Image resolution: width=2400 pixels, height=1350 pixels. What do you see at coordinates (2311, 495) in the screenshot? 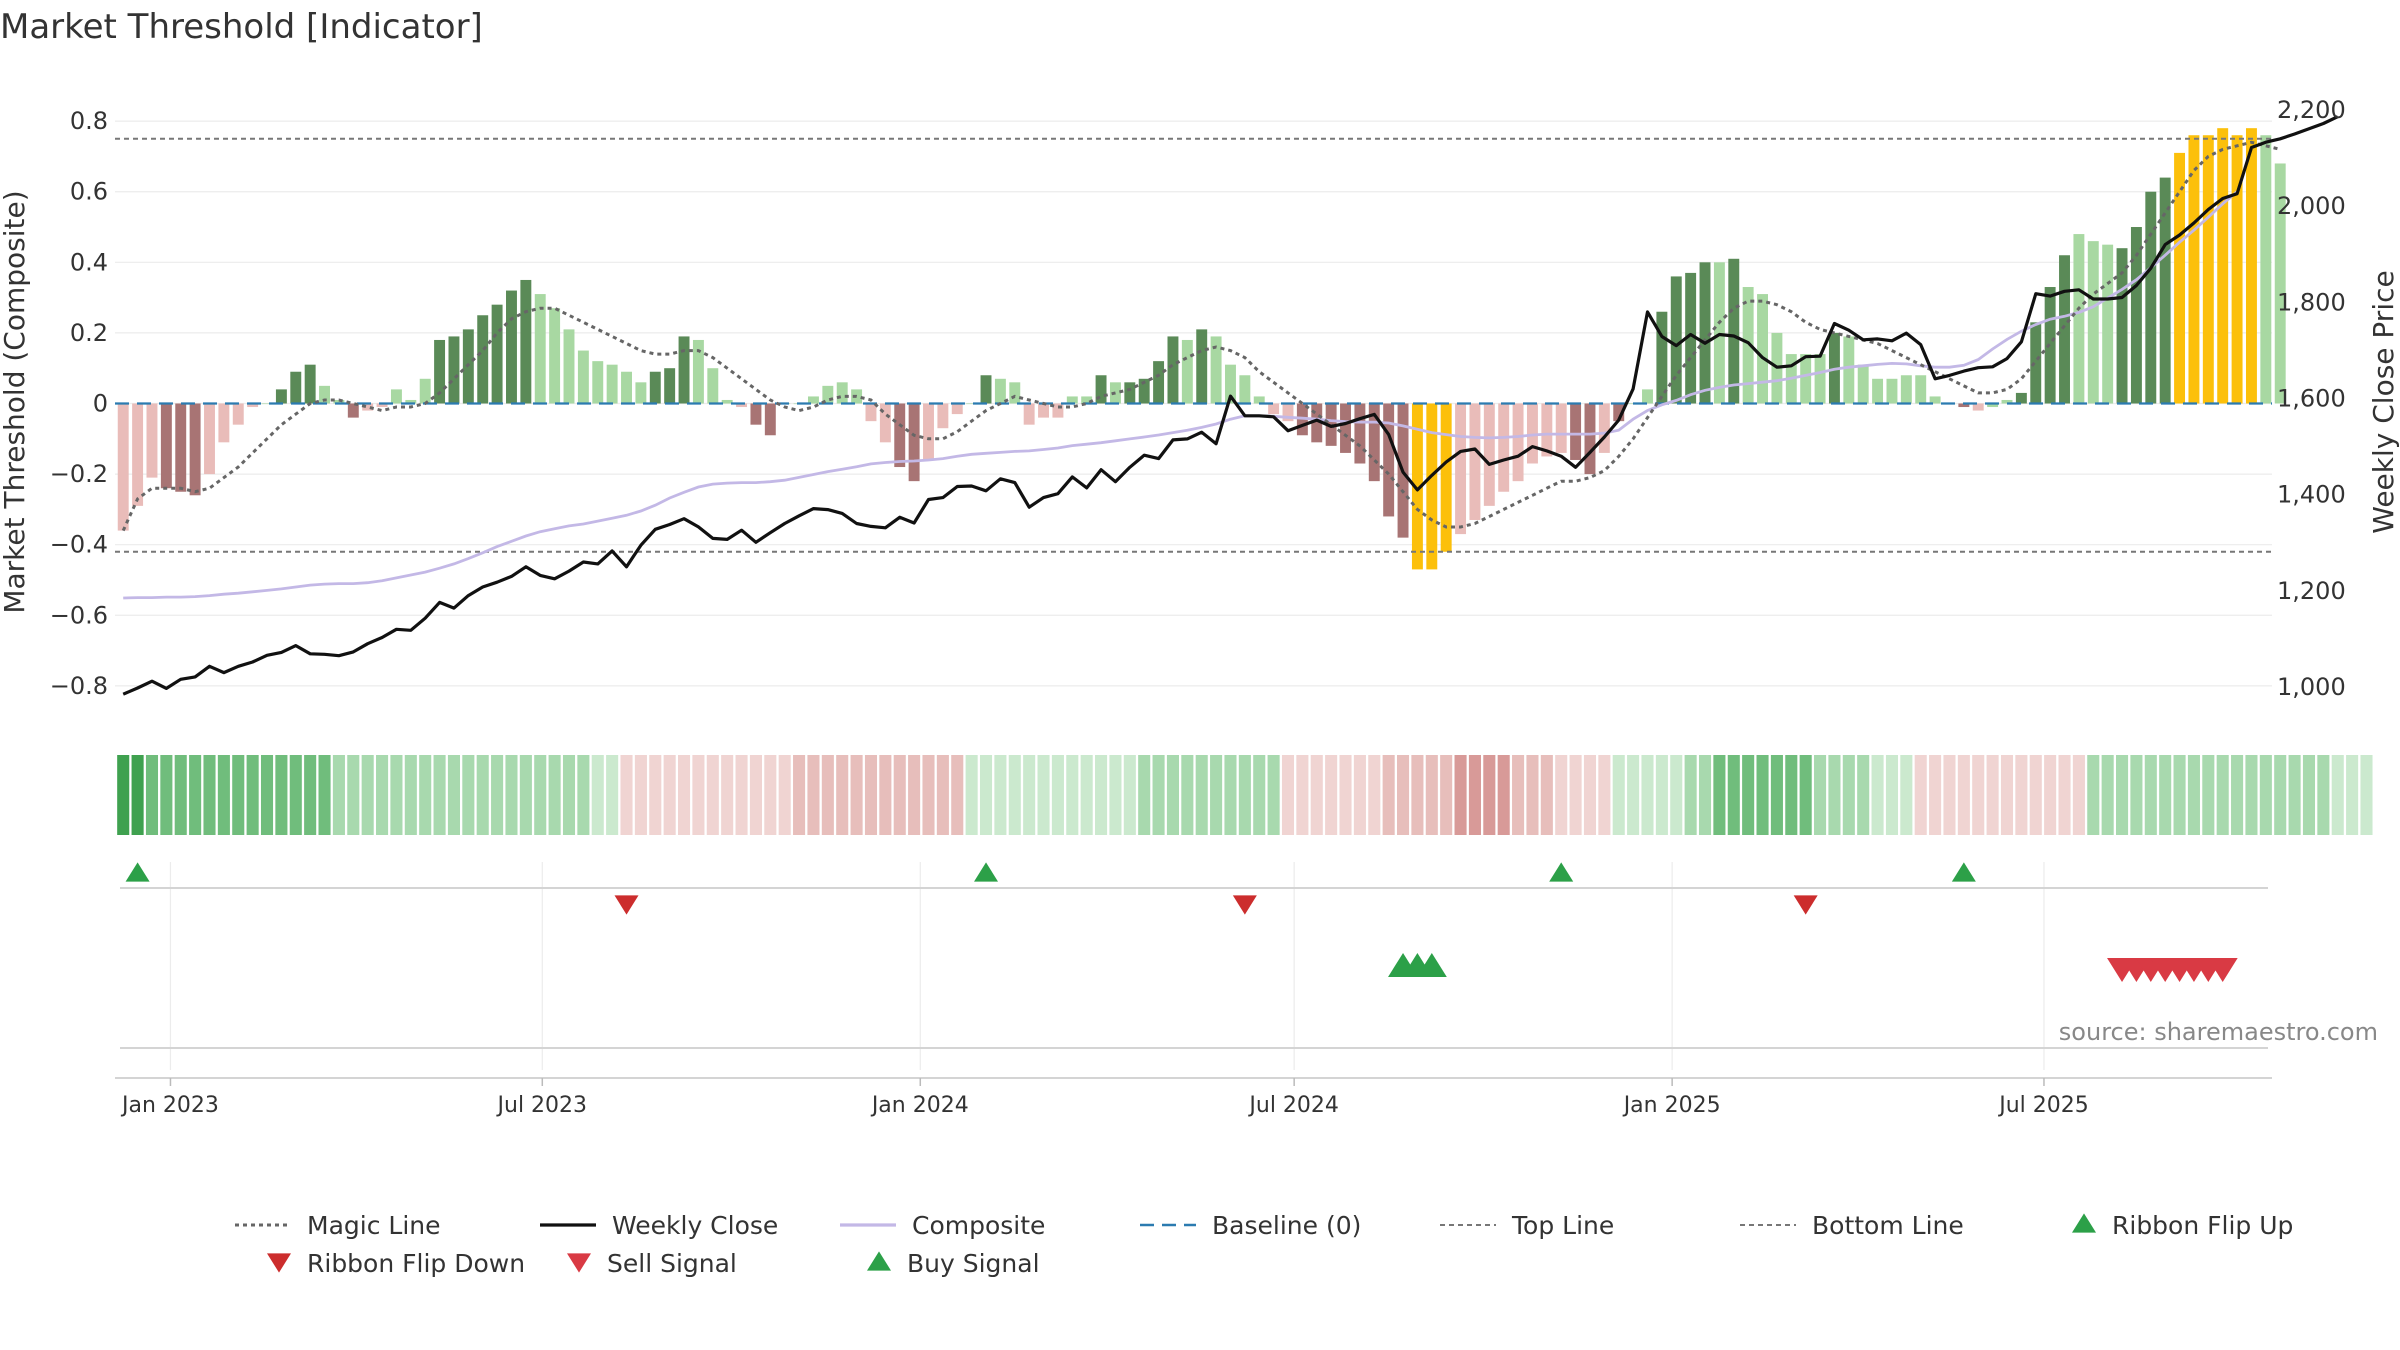
I see `y2-tick-label: 1,400` at bounding box center [2311, 495].